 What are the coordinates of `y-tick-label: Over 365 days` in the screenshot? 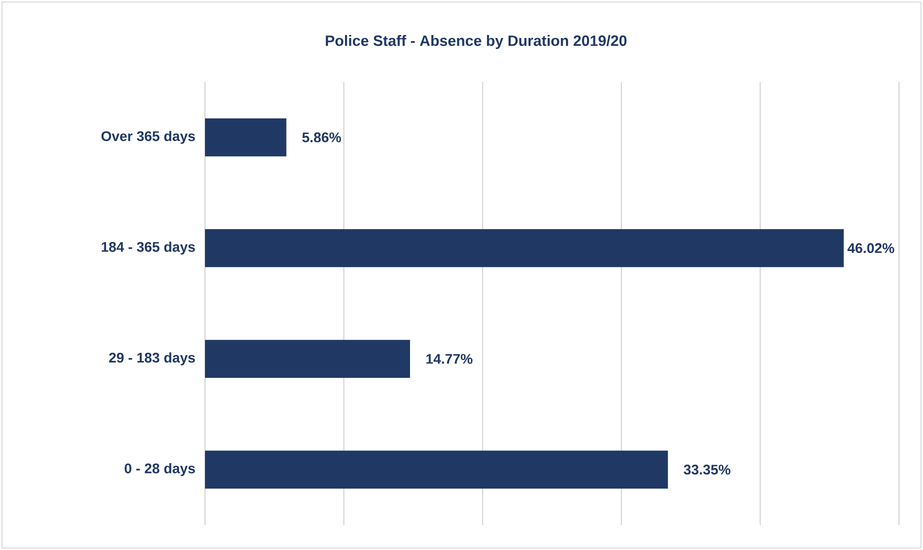 It's located at (148, 137).